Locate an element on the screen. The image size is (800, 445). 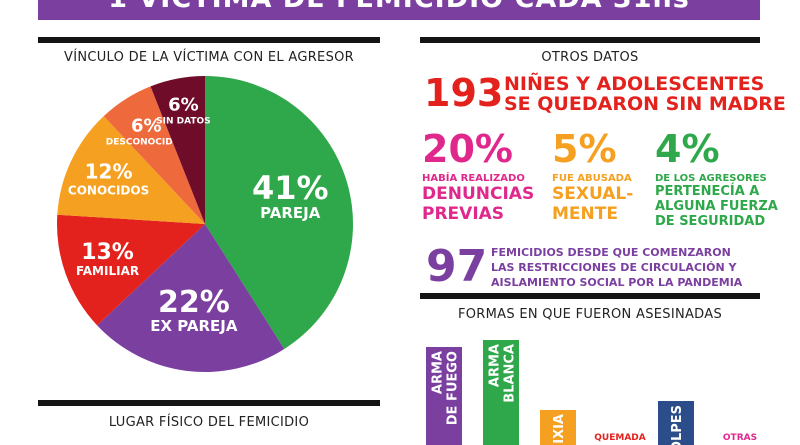
stat-fuerza-line3: ALGUNA FUERZA is located at coordinates (716, 206).